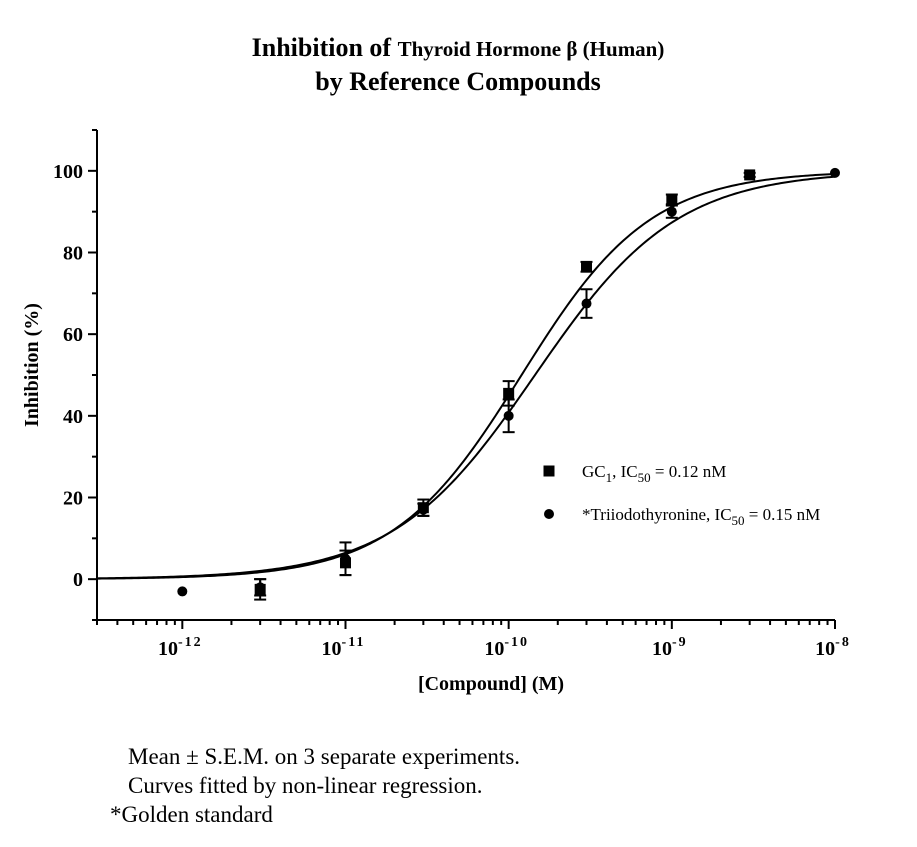 Image resolution: width=917 pixels, height=847 pixels. What do you see at coordinates (191, 814) in the screenshot?
I see `footnote-golden: *Golden standard` at bounding box center [191, 814].